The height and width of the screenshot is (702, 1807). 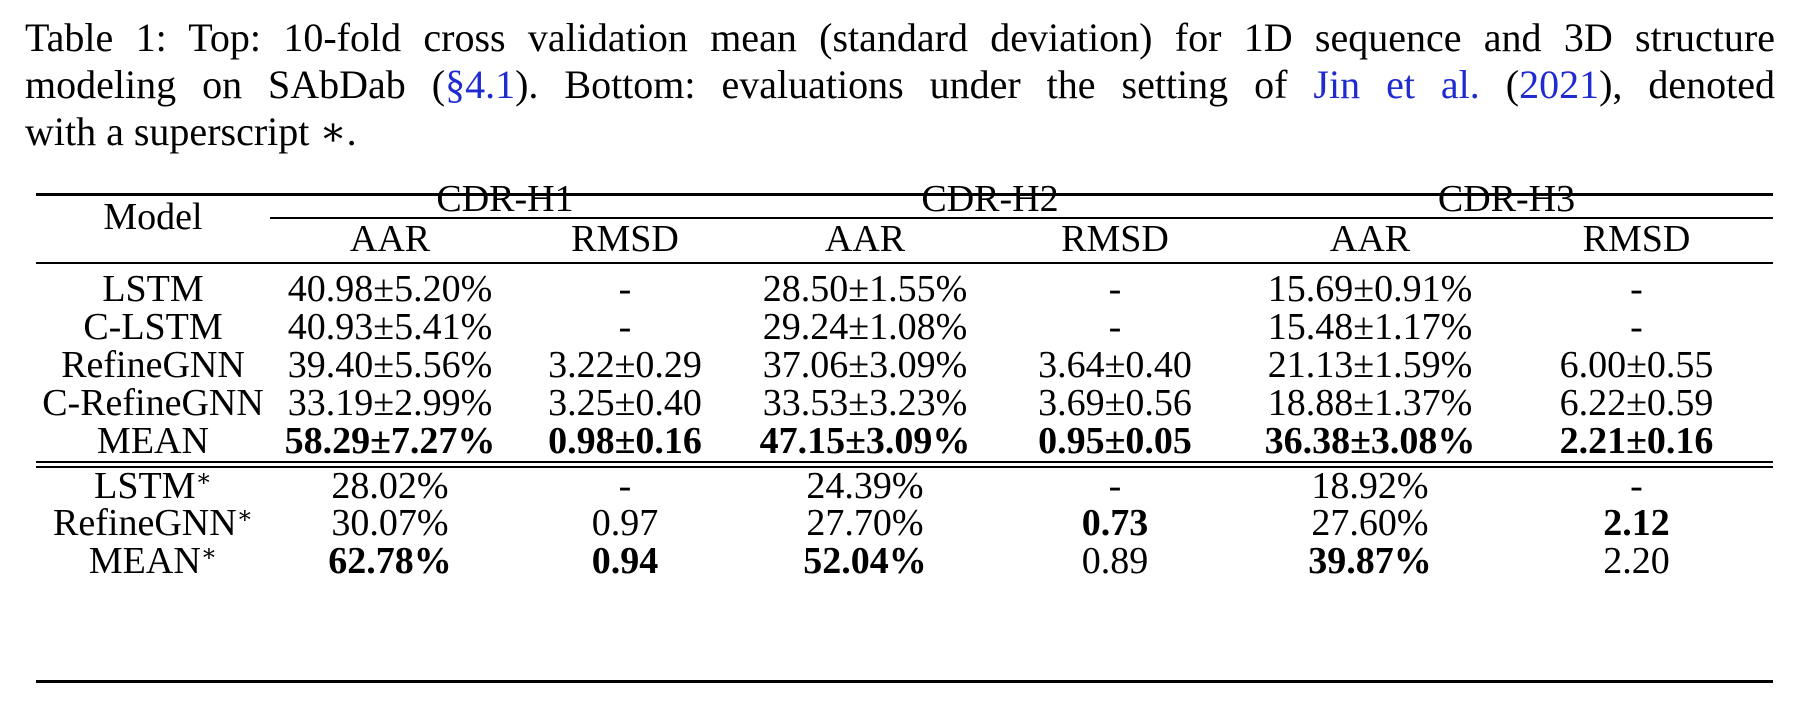 What do you see at coordinates (625, 441) in the screenshot?
I see `table-cell-best: 0.98±0.16` at bounding box center [625, 441].